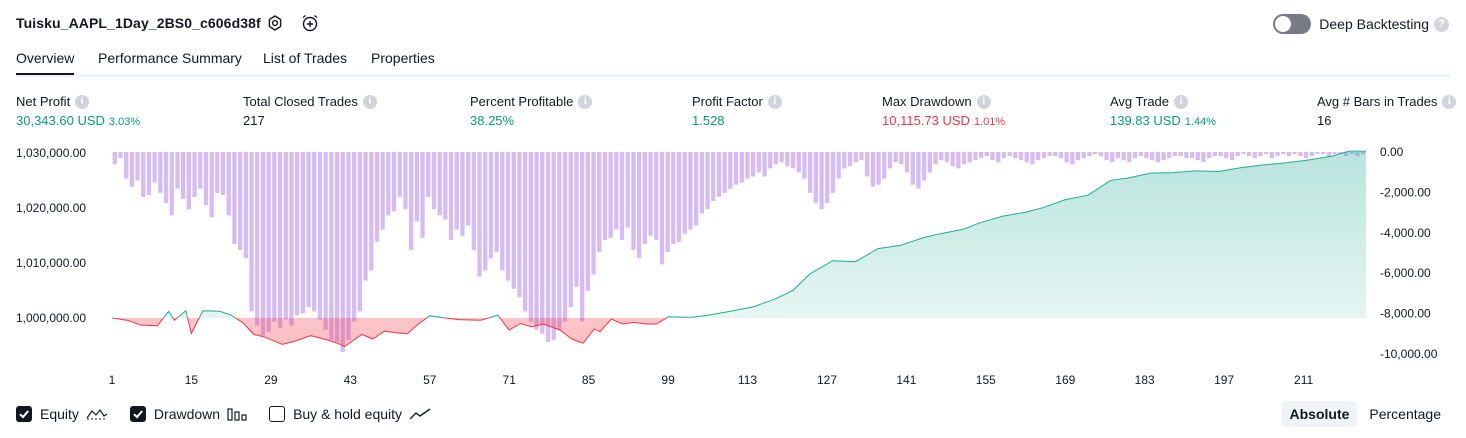  I want to click on equity-checkbox, so click(24, 414).